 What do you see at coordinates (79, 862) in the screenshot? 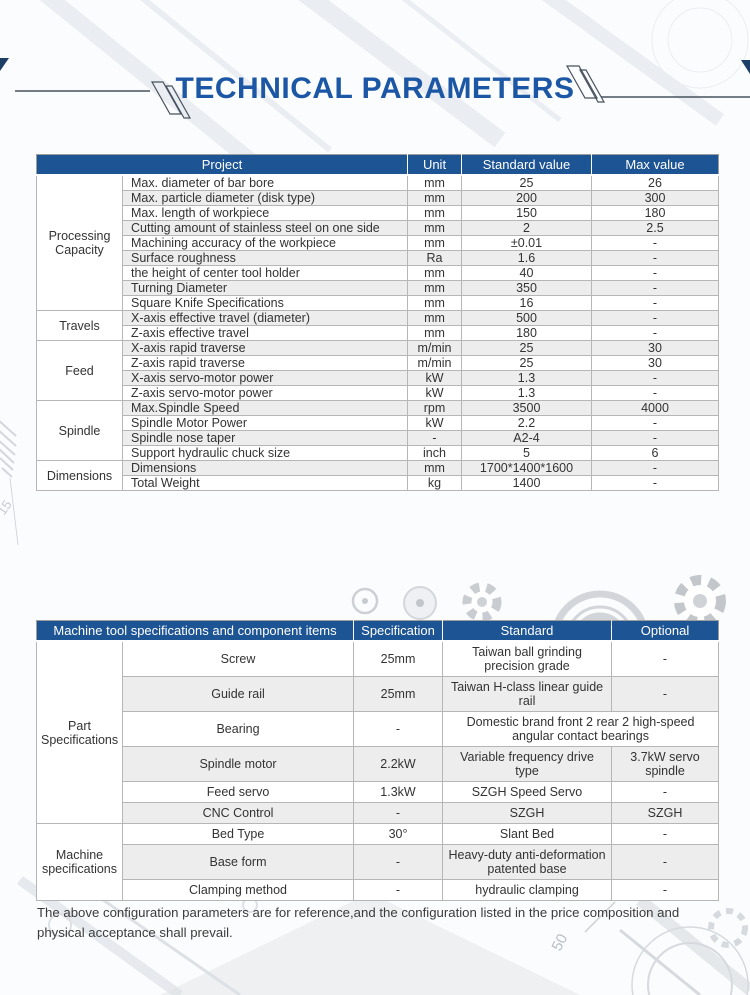
I see `section-label: Machine specifications` at bounding box center [79, 862].